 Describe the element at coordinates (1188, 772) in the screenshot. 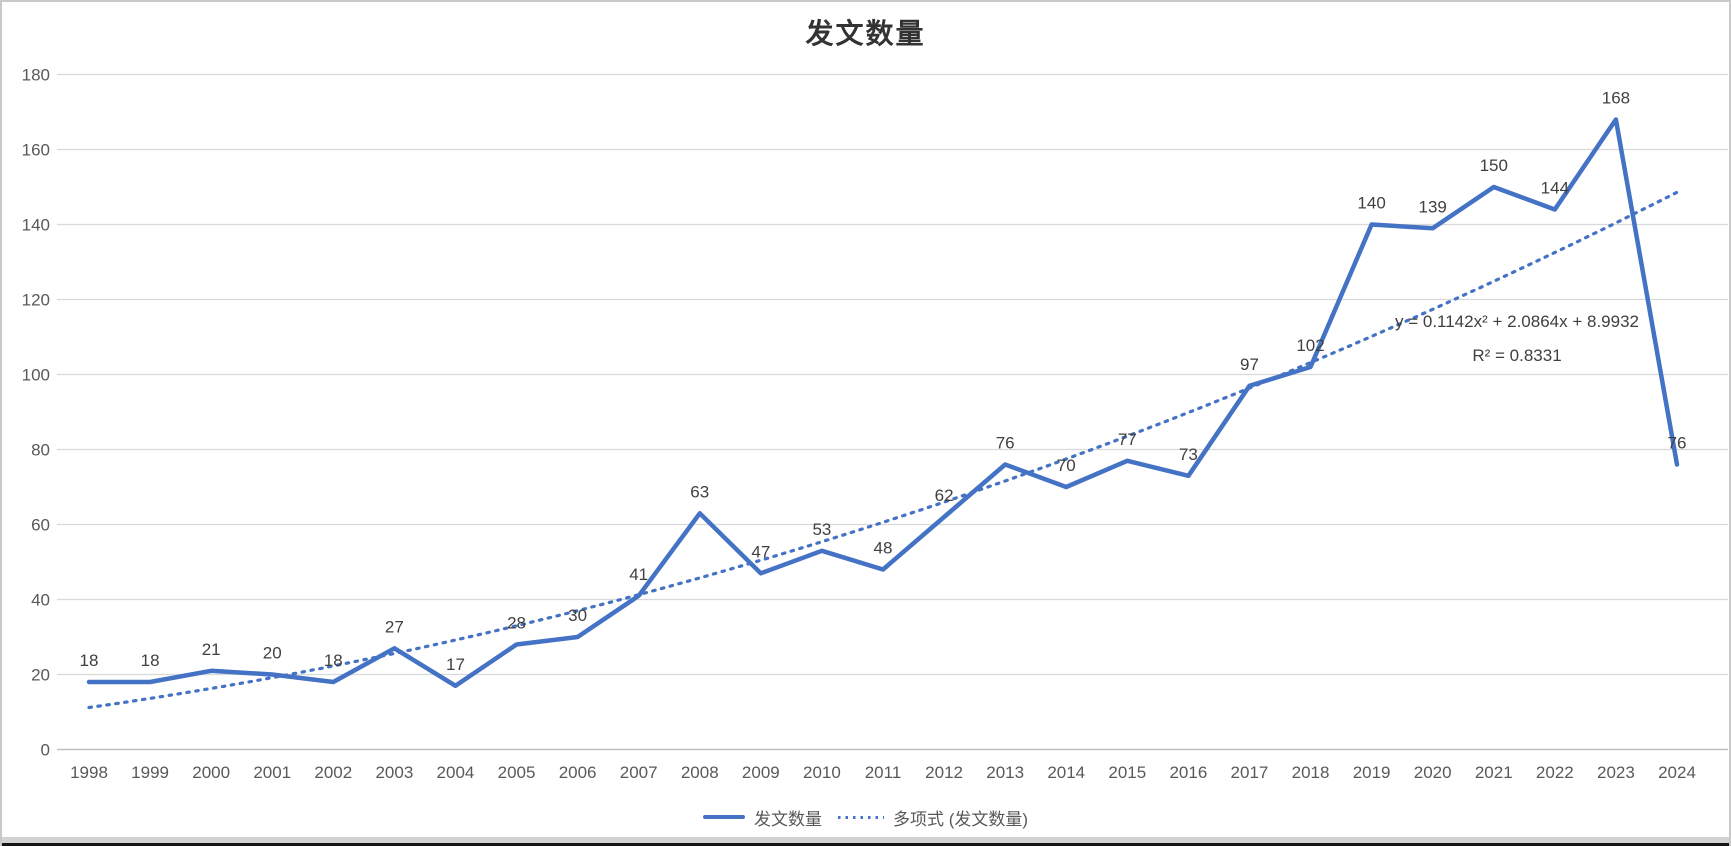

I see `x-tick-label: 2016` at that location.